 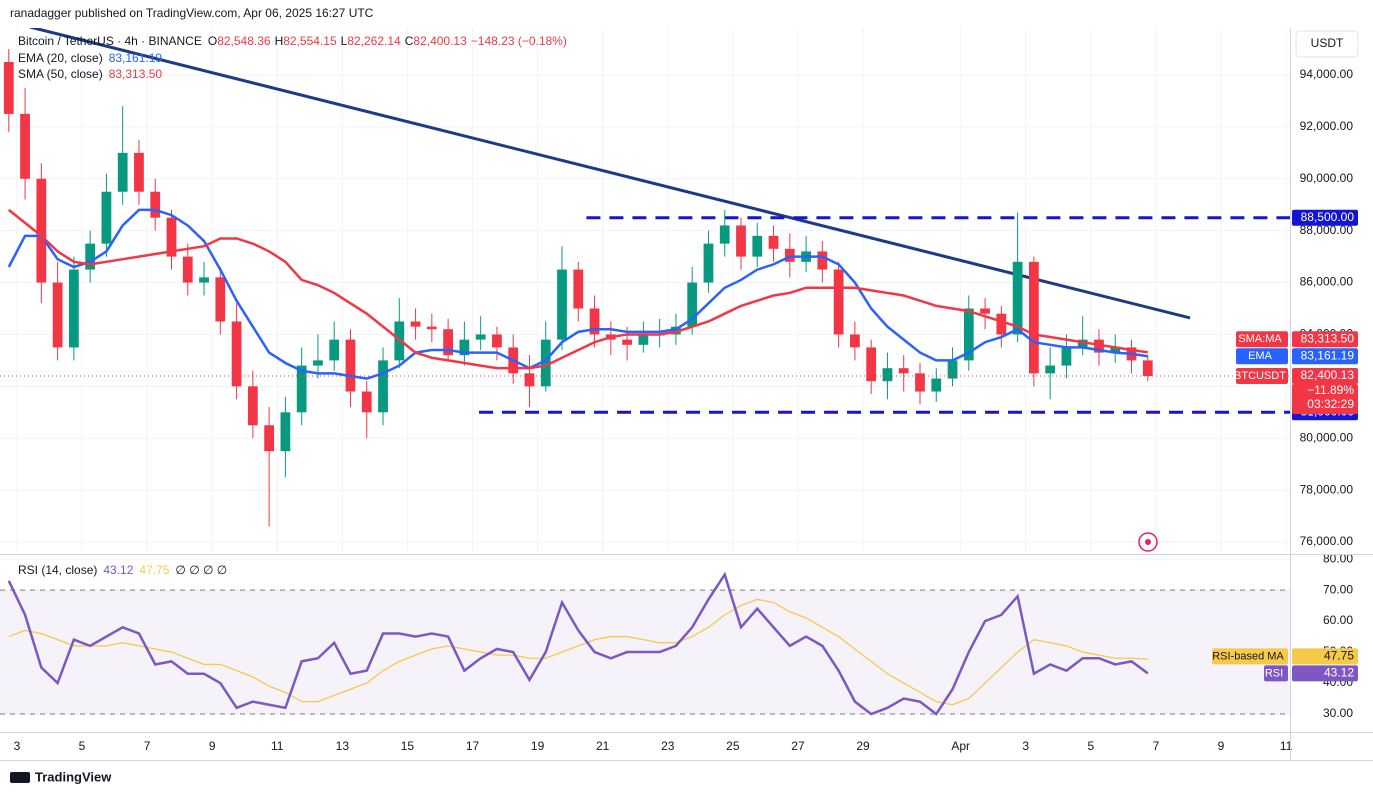 What do you see at coordinates (733, 746) in the screenshot?
I see `x-tick-label: 25` at bounding box center [733, 746].